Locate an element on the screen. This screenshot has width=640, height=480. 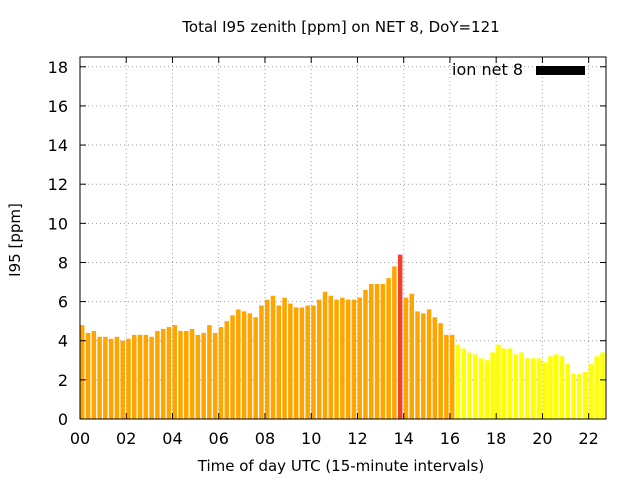
x-tick-label: 06 is located at coordinates (219, 438).